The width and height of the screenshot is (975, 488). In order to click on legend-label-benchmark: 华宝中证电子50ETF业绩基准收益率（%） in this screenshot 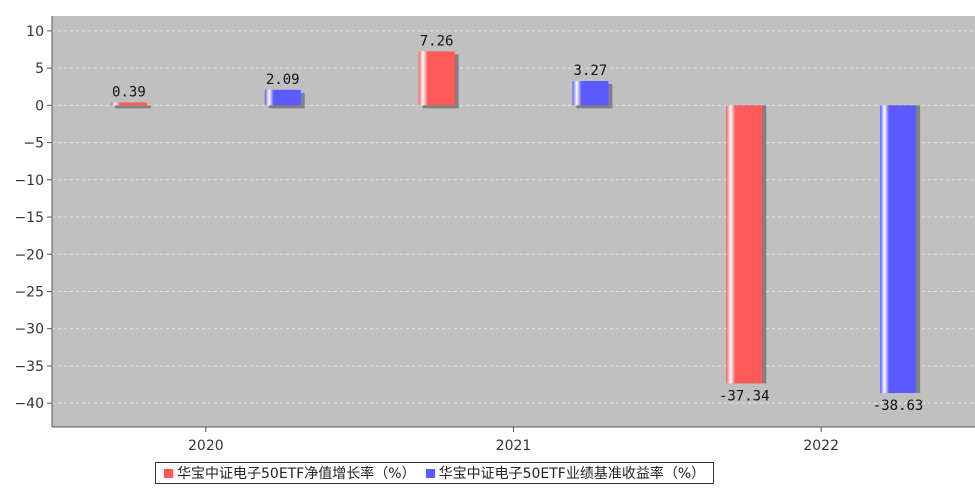, I will do `click(572, 474)`.